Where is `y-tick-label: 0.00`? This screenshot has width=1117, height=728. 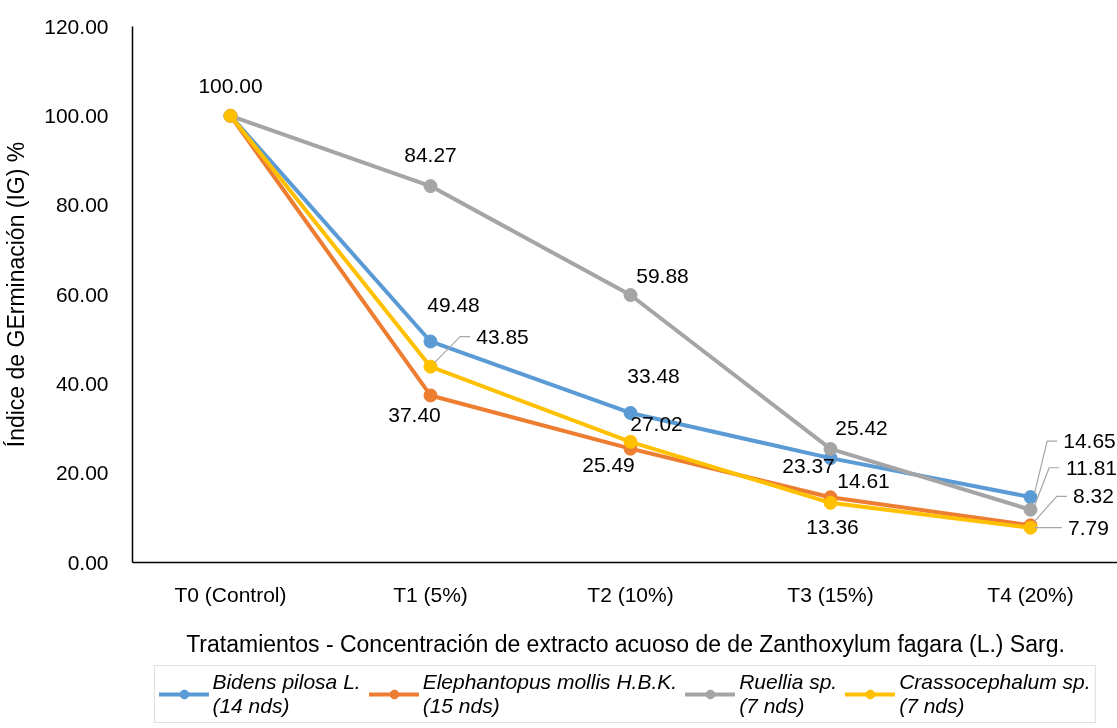 y-tick-label: 0.00 is located at coordinates (88, 562).